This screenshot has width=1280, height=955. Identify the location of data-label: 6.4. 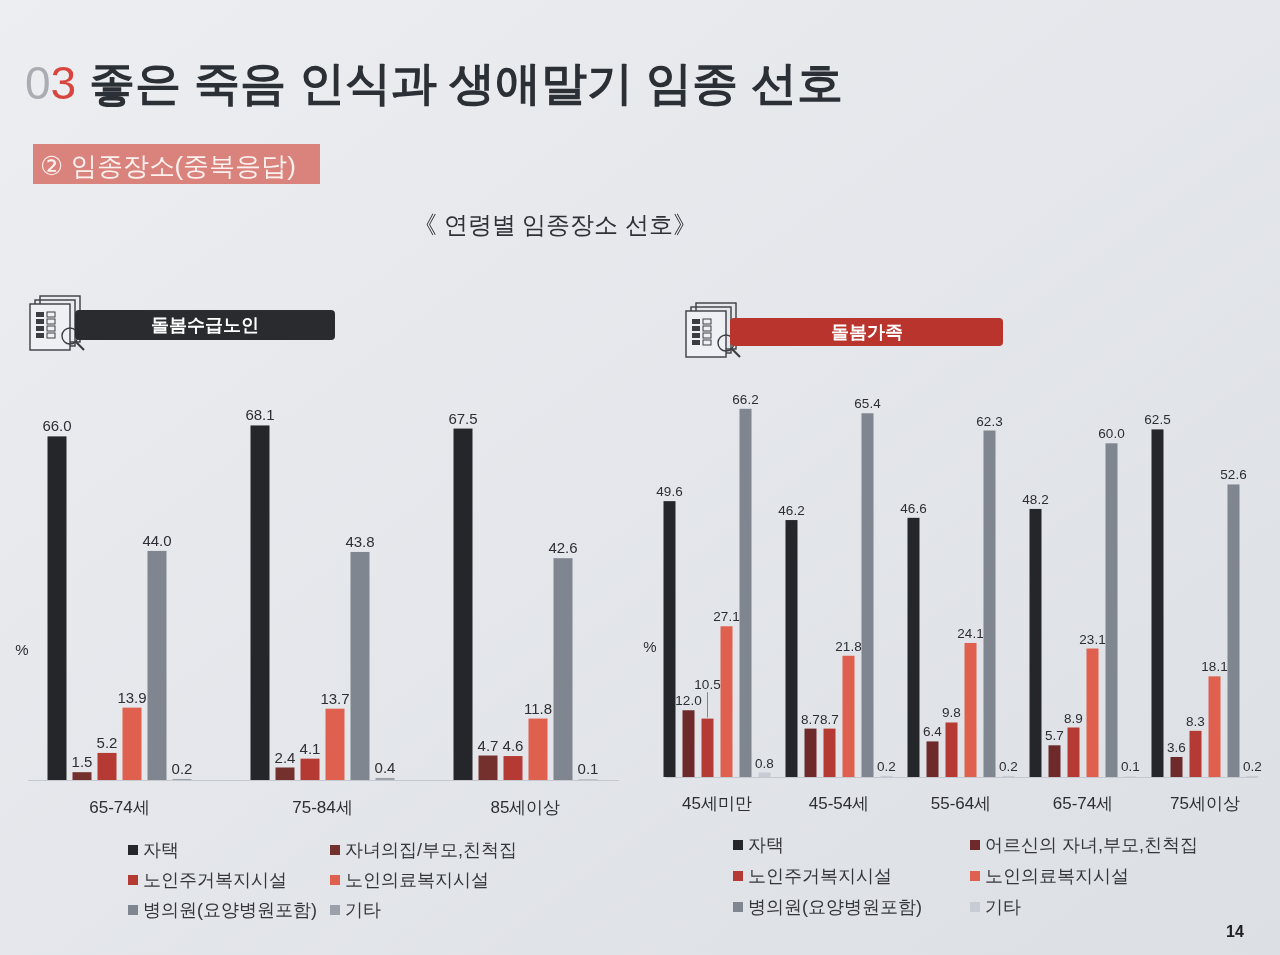
(933, 732).